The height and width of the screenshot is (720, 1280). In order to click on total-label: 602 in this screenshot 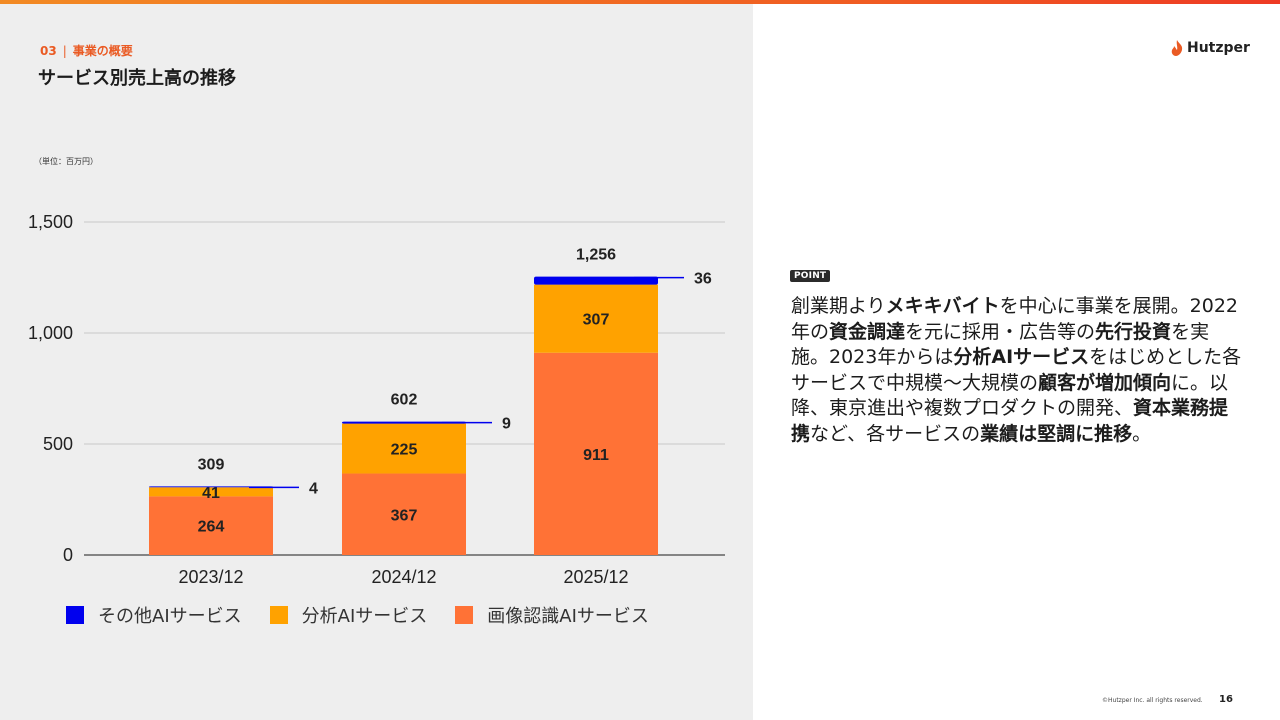, I will do `click(404, 400)`.